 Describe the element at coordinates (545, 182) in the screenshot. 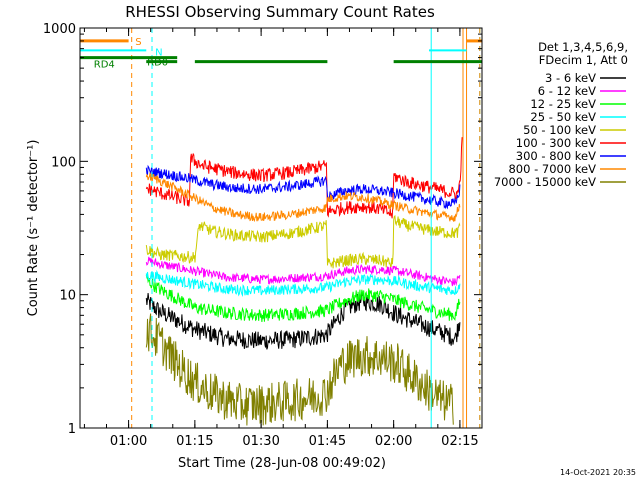

I see `legend-entry-label: 7000 - 15000 keV` at that location.